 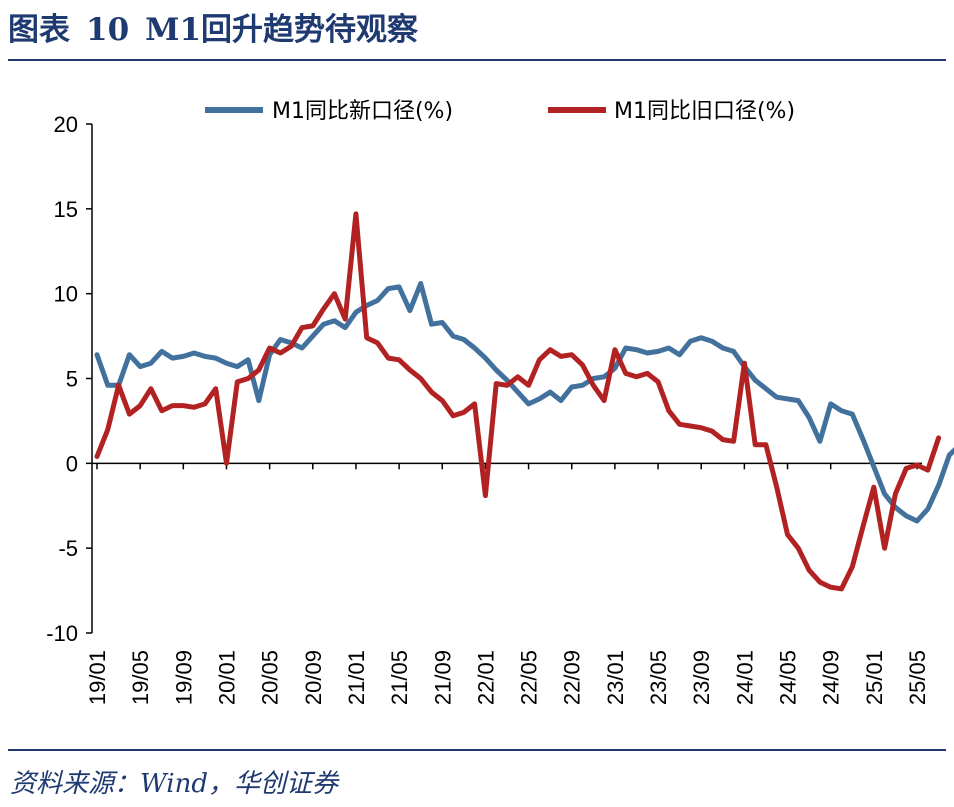 What do you see at coordinates (704, 111) in the screenshot?
I see `legend-label-old: M1同比旧口径(%)` at bounding box center [704, 111].